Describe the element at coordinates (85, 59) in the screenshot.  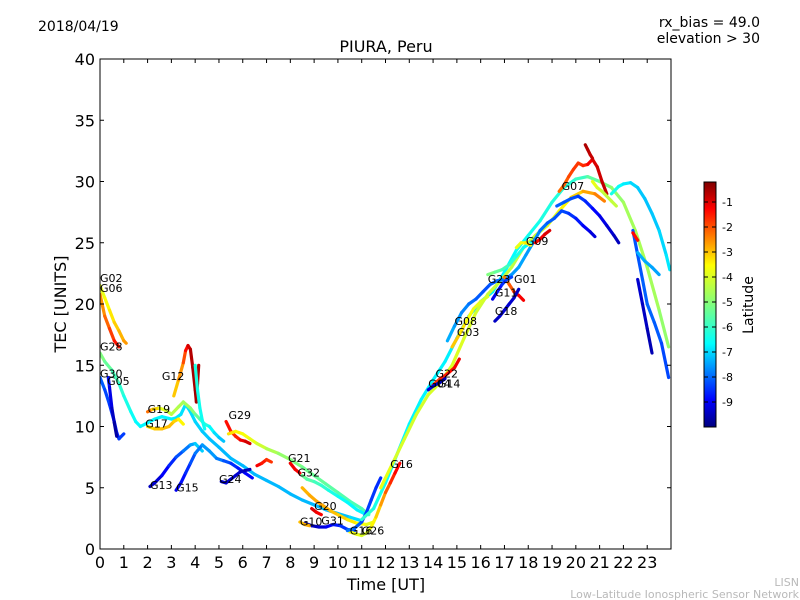
I see `y-tick-label: 40` at that location.